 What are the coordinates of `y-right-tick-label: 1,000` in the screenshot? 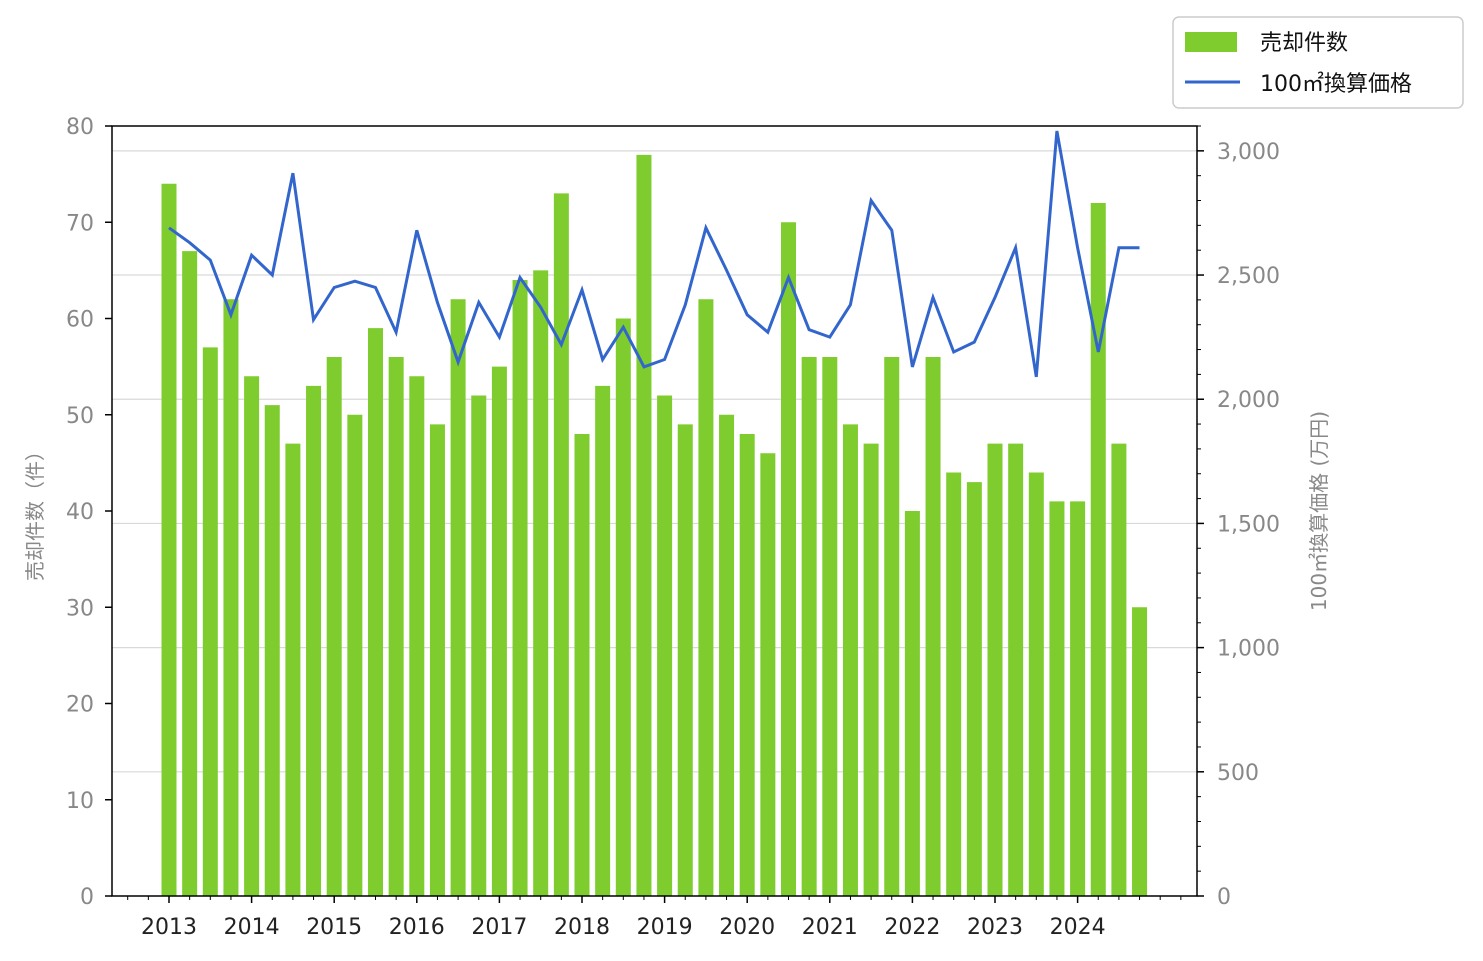 It's located at (1248, 649).